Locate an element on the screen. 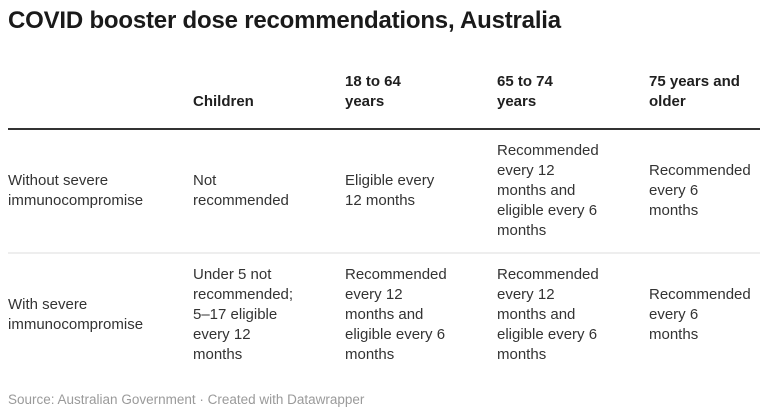 The width and height of the screenshot is (768, 419). column-header-children: Children is located at coordinates (269, 83).